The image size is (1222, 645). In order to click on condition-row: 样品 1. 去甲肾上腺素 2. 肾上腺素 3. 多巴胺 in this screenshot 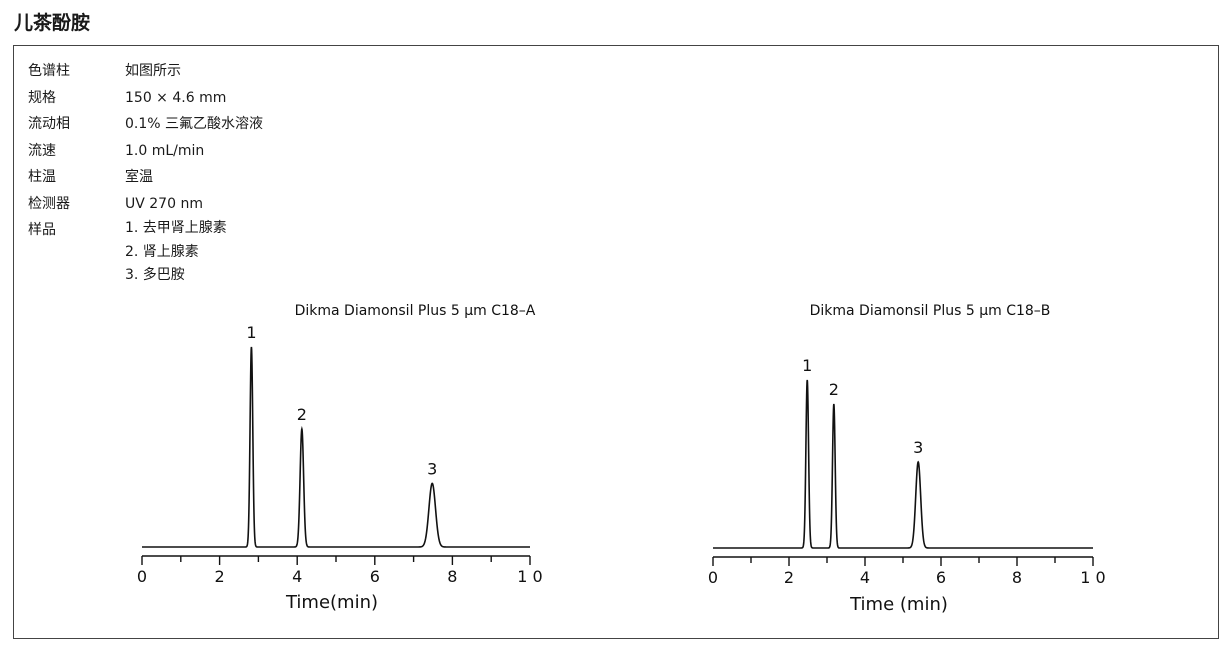, I will do `click(145, 252)`.